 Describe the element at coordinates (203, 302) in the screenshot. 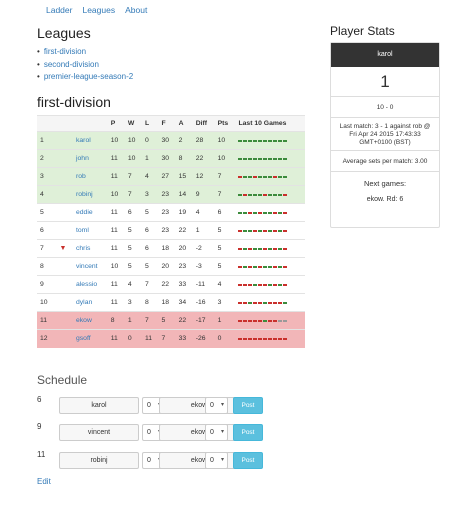

I see `diff-cell: -16` at that location.